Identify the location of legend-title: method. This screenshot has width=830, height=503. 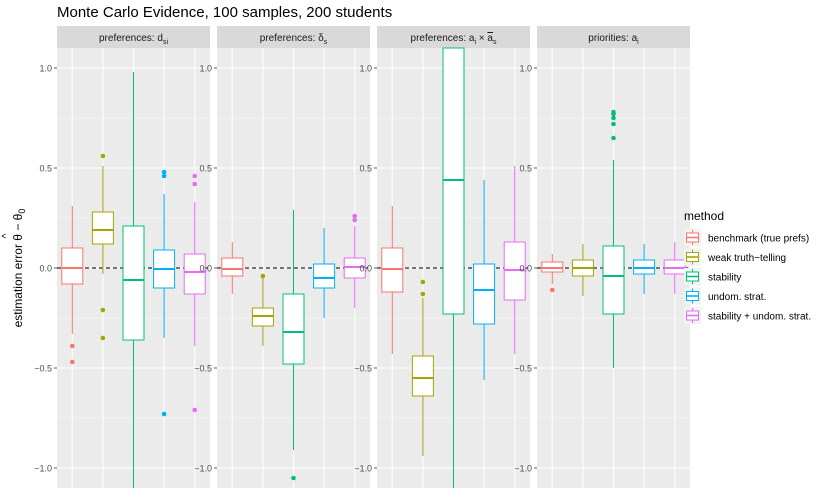
(704, 216).